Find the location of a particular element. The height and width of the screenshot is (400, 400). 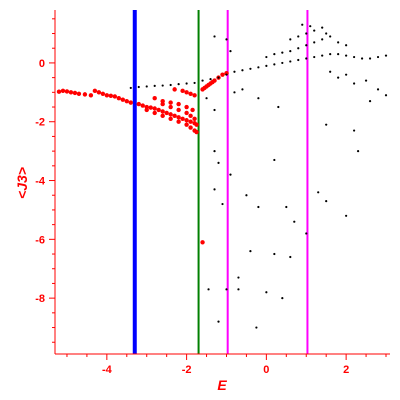

y-tick-label-3: -4 is located at coordinates (40, 182).